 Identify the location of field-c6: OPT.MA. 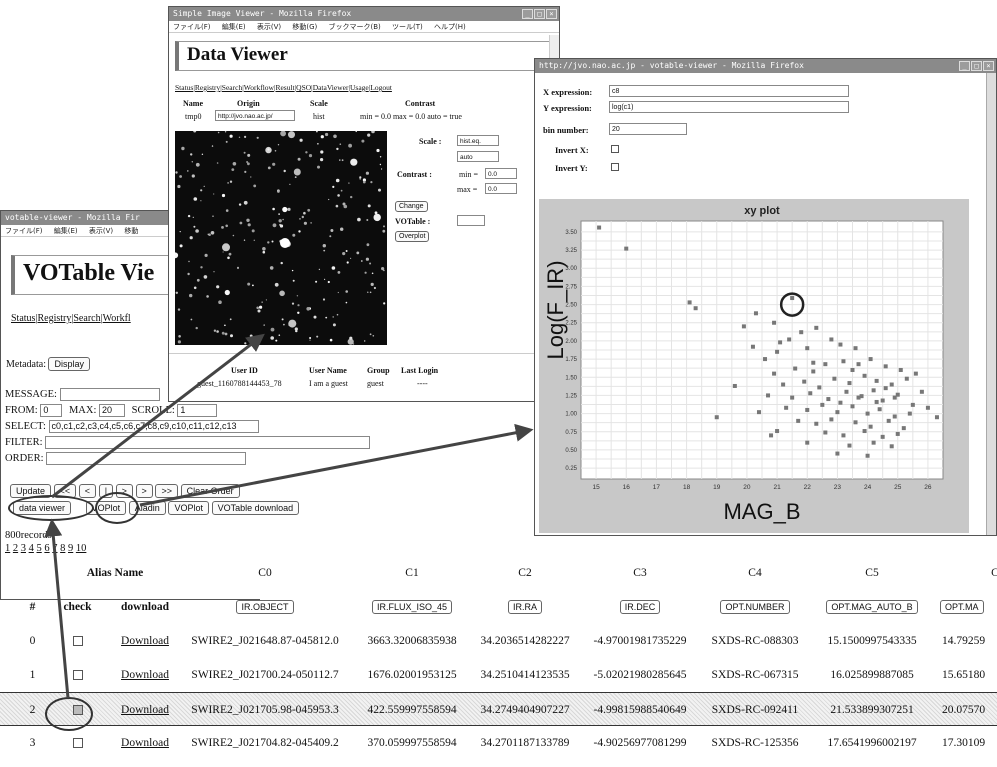
(968, 607).